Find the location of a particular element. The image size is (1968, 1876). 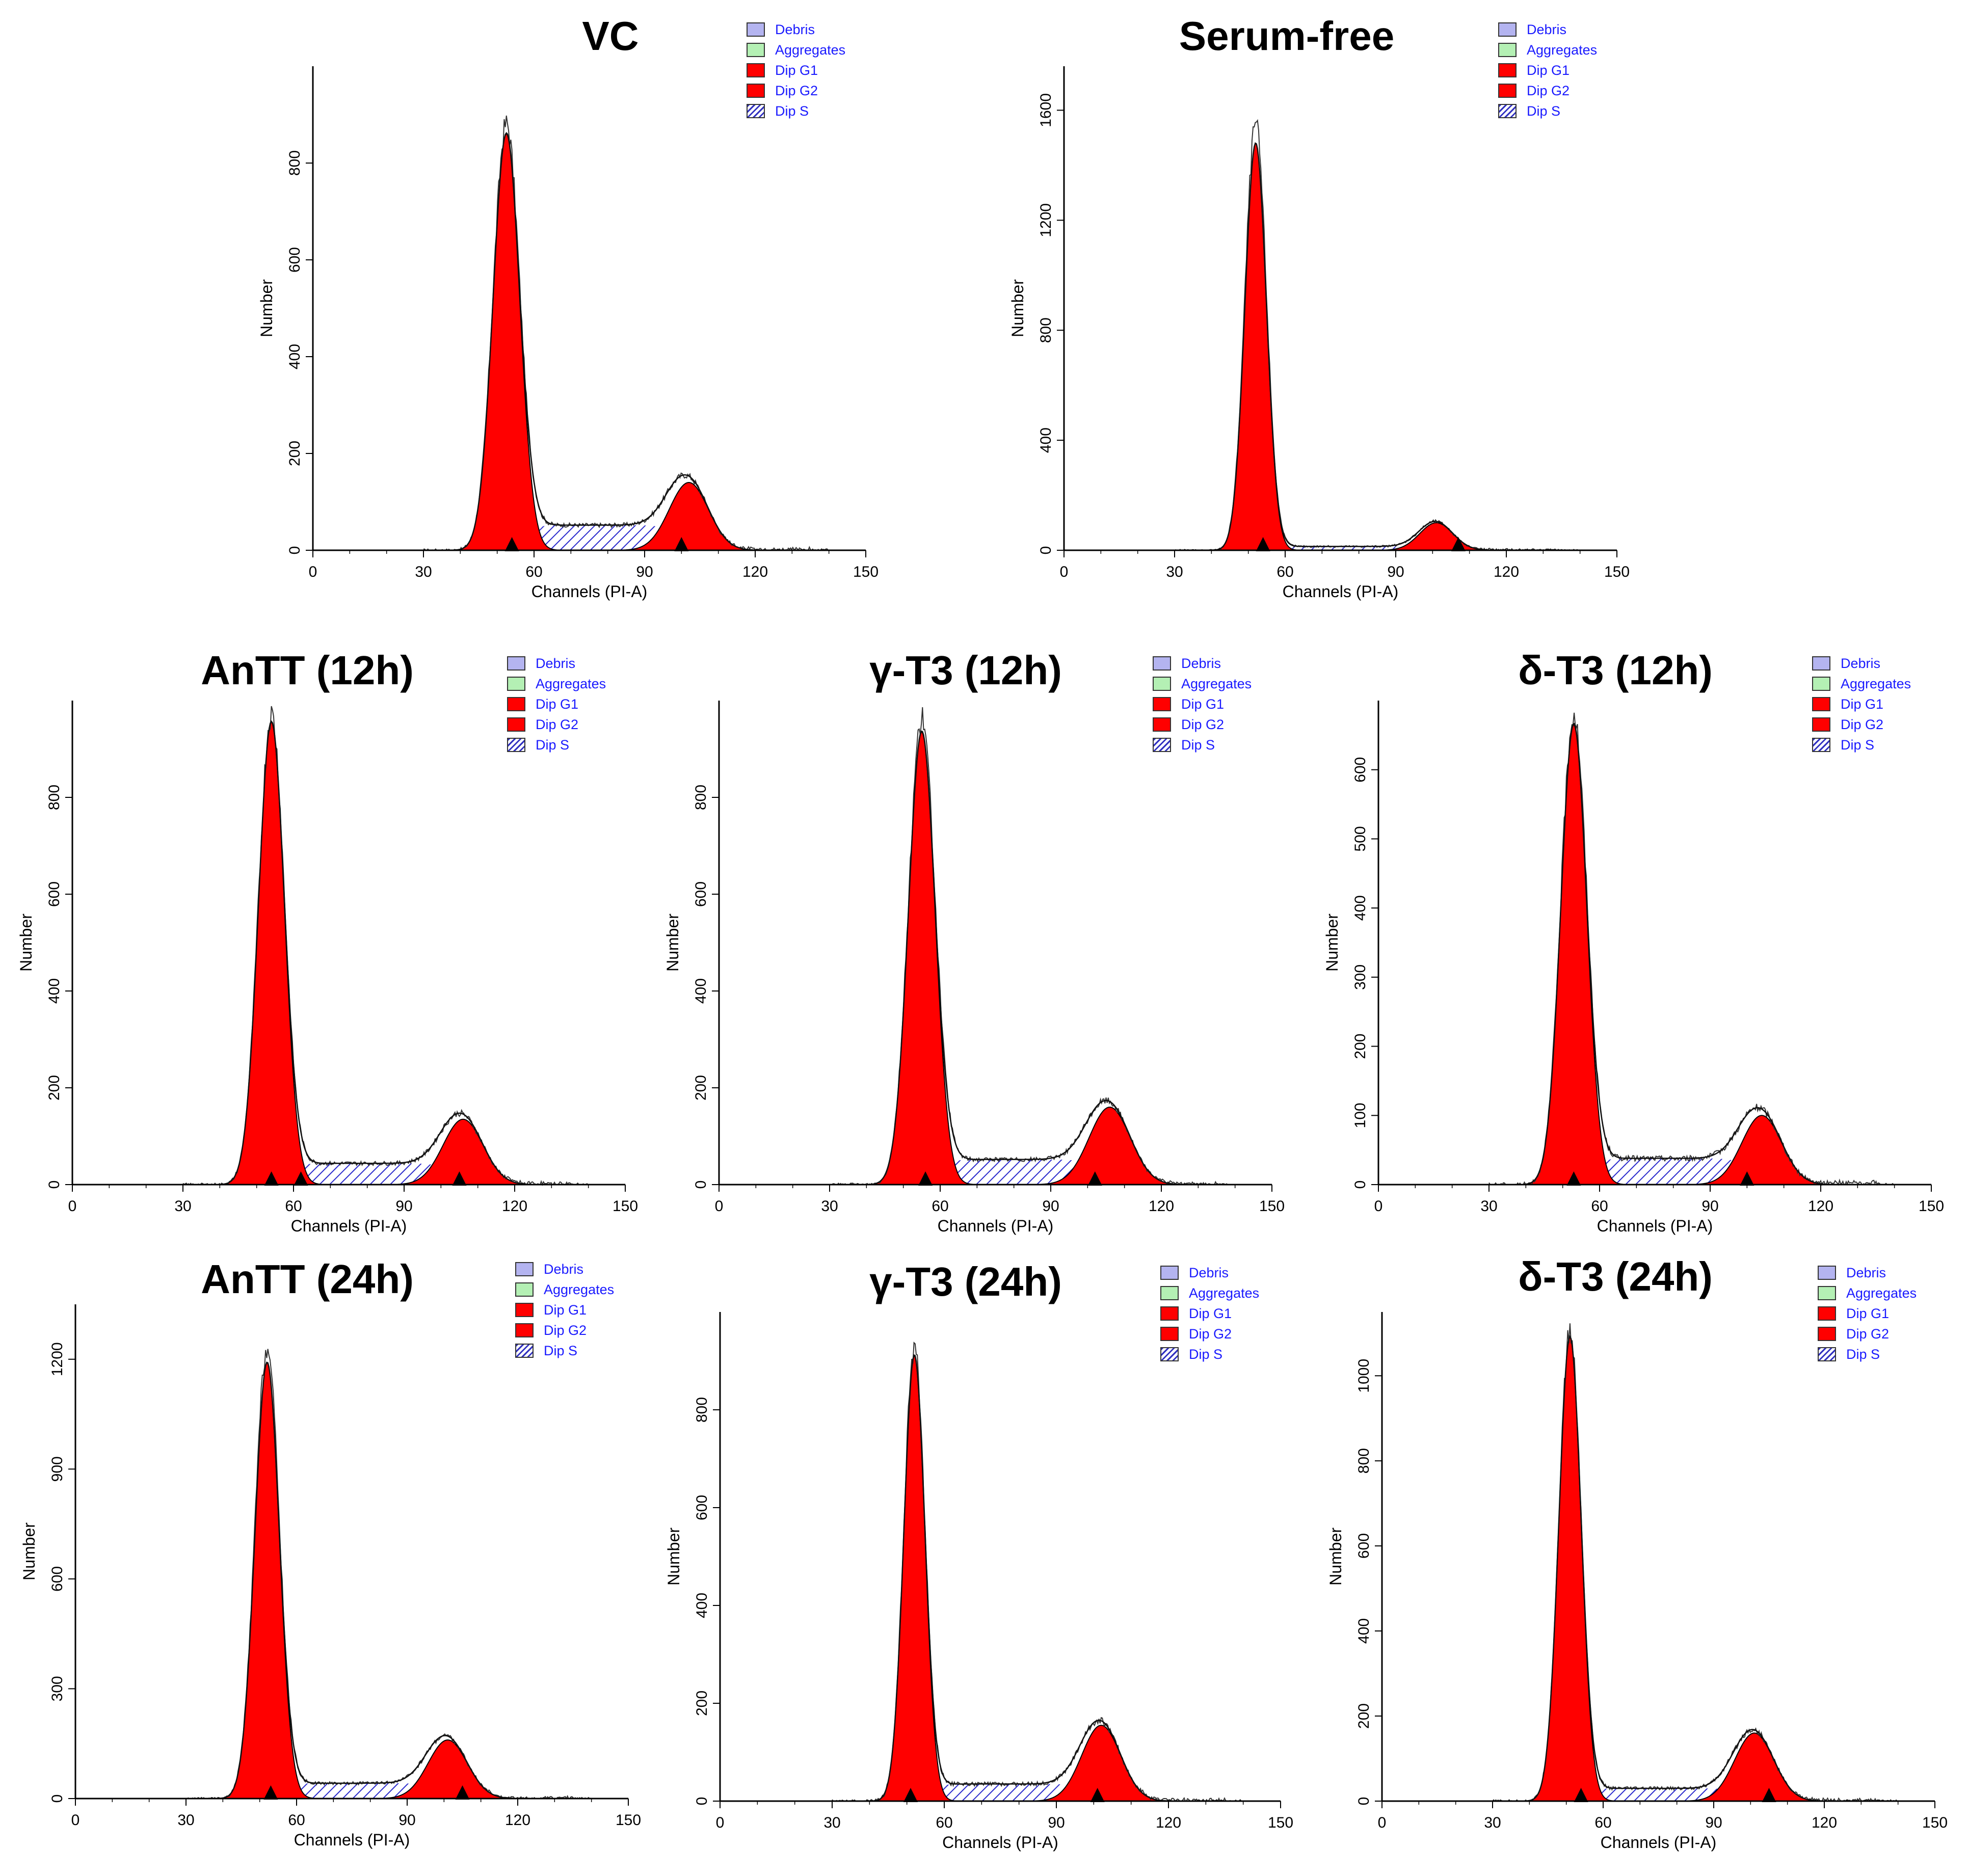

dip-s-area is located at coordinates (1046, 1172).